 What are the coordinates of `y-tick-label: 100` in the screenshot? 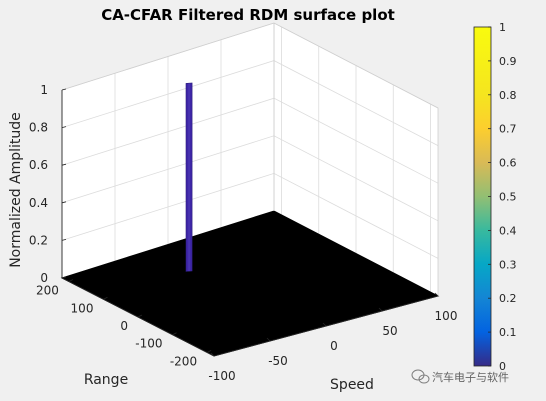 It's located at (82, 308).